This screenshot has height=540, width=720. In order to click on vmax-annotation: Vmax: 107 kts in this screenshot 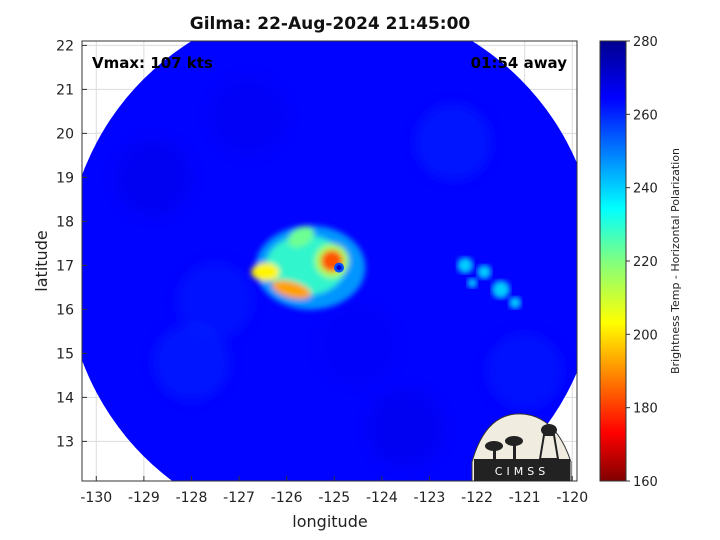, I will do `click(152, 63)`.